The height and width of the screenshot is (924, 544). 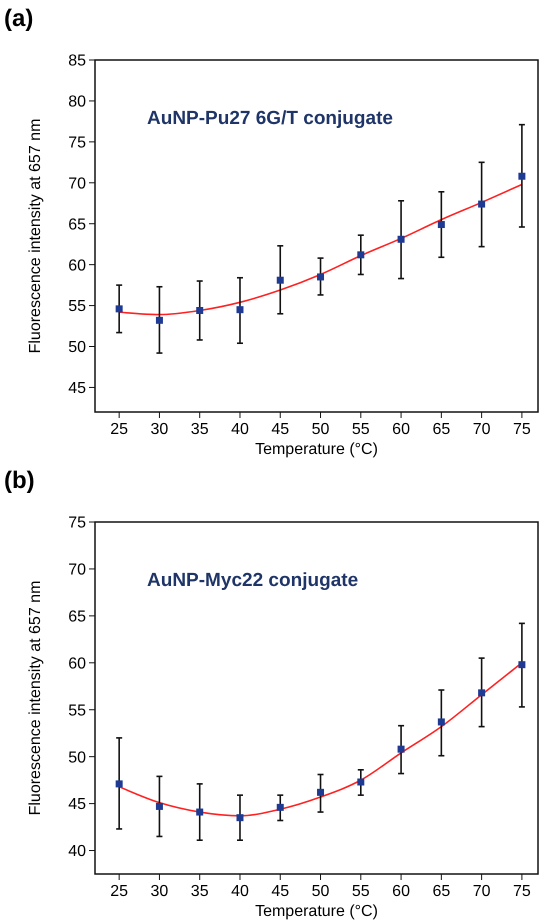 I want to click on y-tick-label: 80, so click(x=77, y=102).